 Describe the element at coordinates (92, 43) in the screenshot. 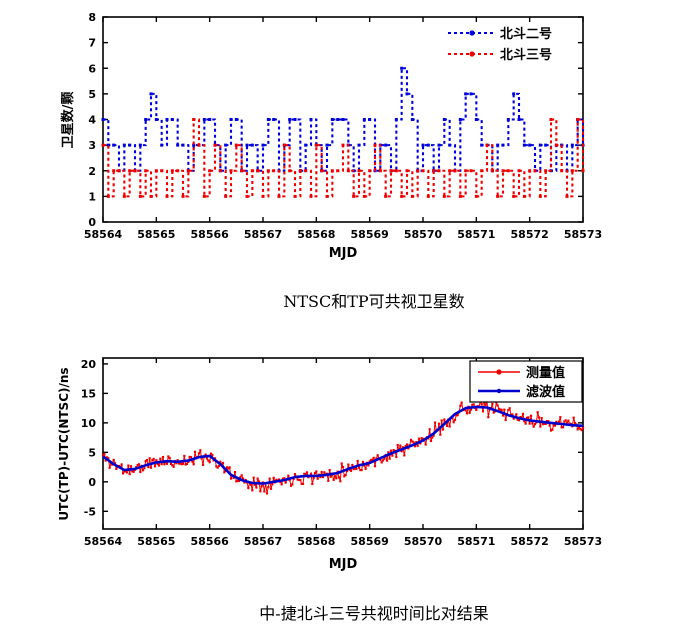

I see `y-tick-label: 7` at that location.